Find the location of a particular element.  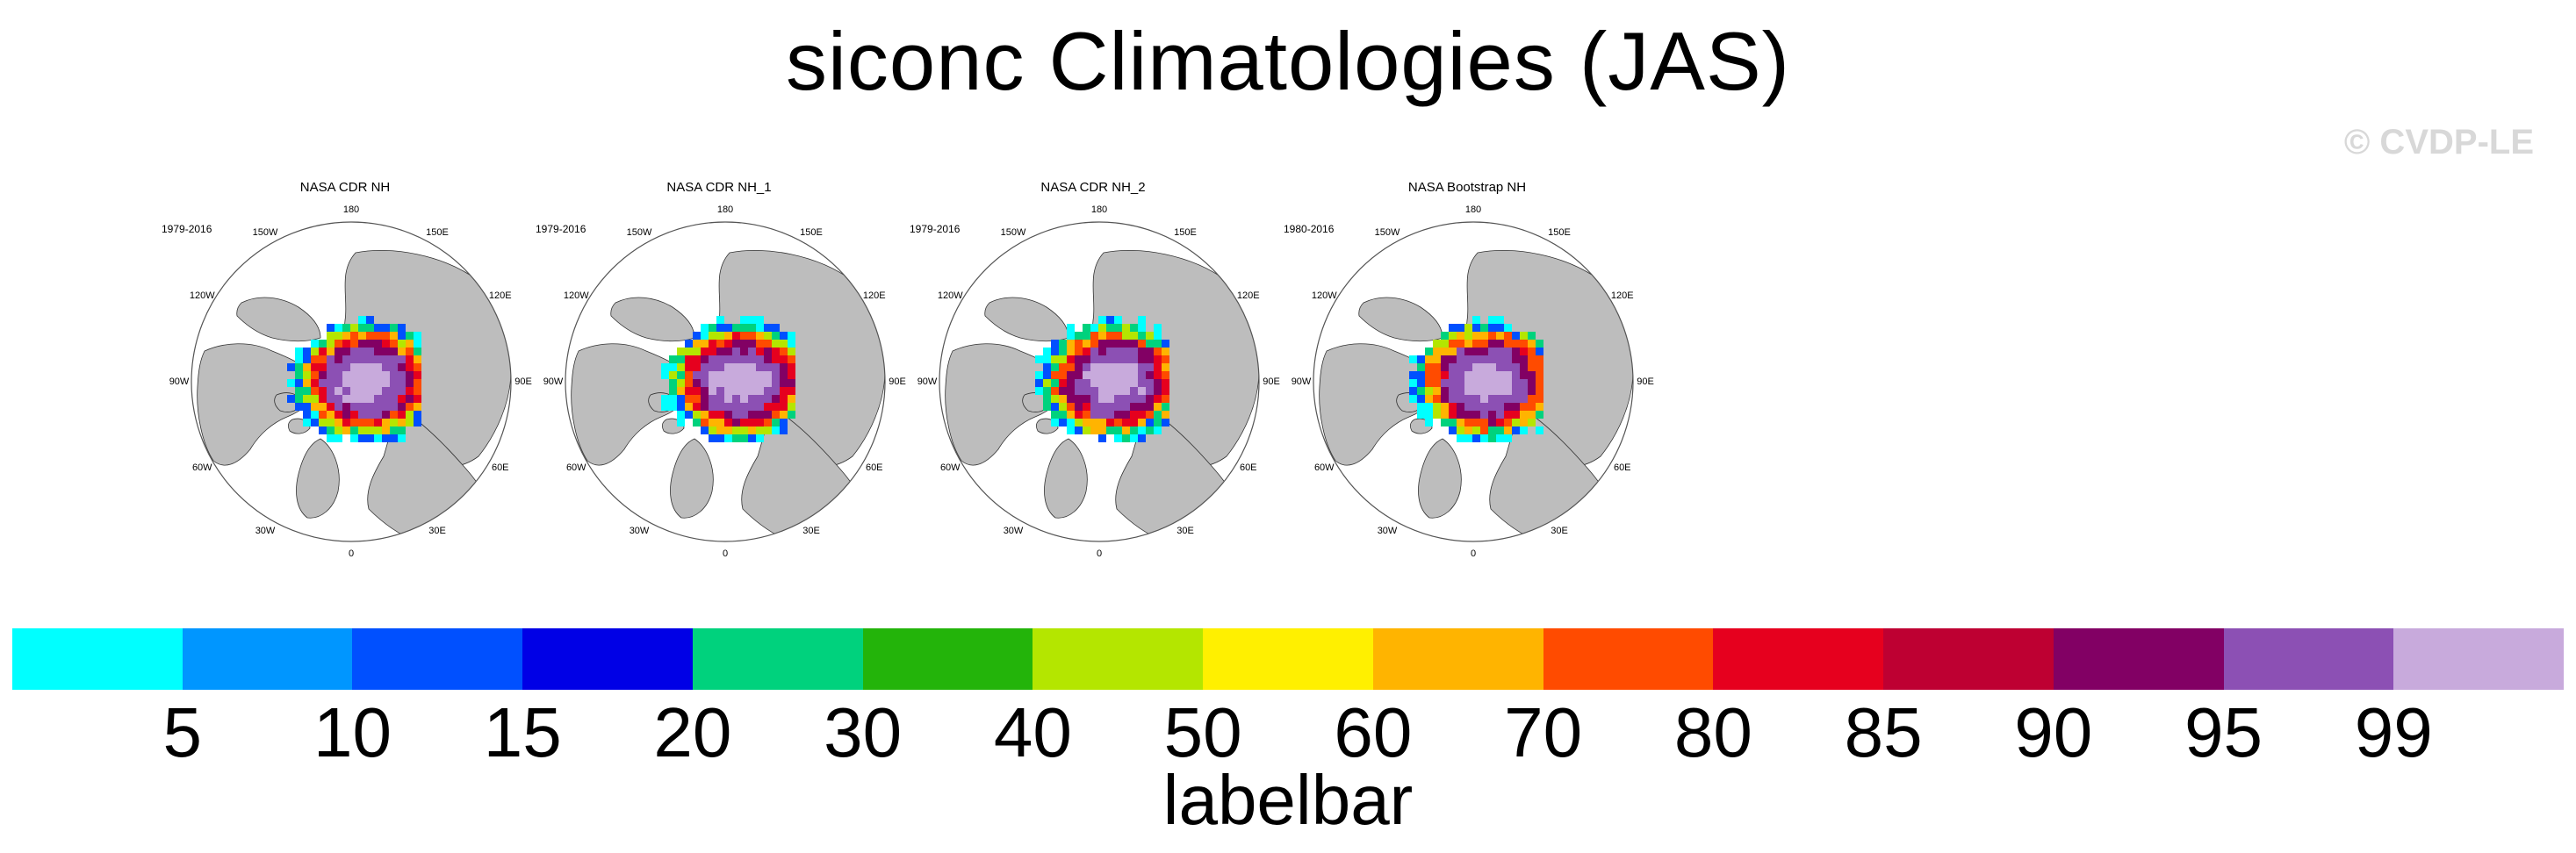

longitude-label: 150E is located at coordinates (1185, 233).